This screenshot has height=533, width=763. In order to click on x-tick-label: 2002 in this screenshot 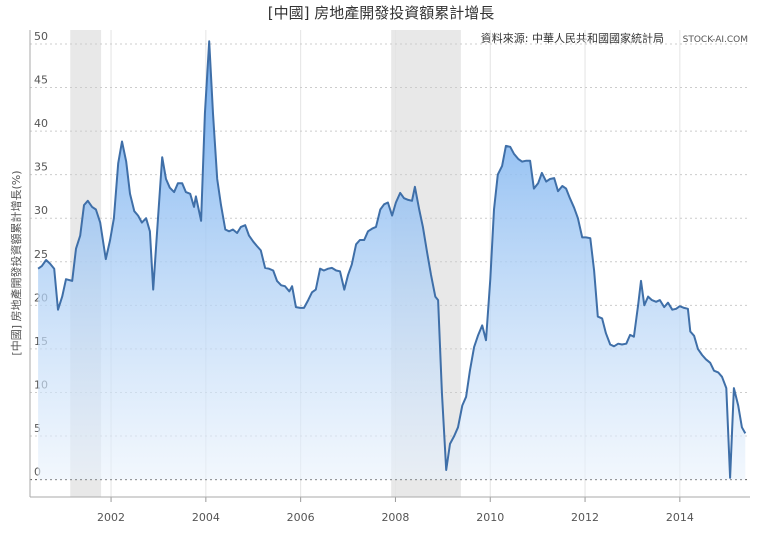, I will do `click(111, 517)`.